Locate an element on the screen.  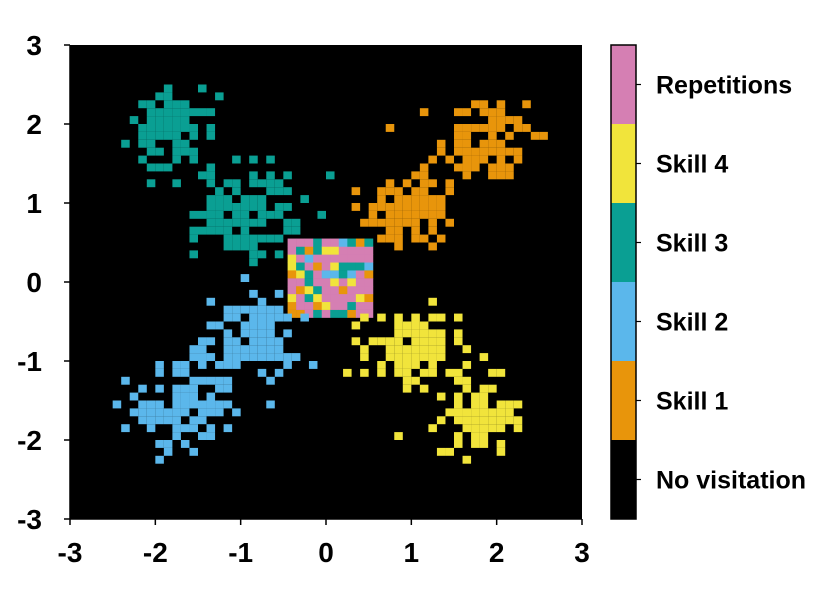
x-tick-label: 3 is located at coordinates (582, 552).